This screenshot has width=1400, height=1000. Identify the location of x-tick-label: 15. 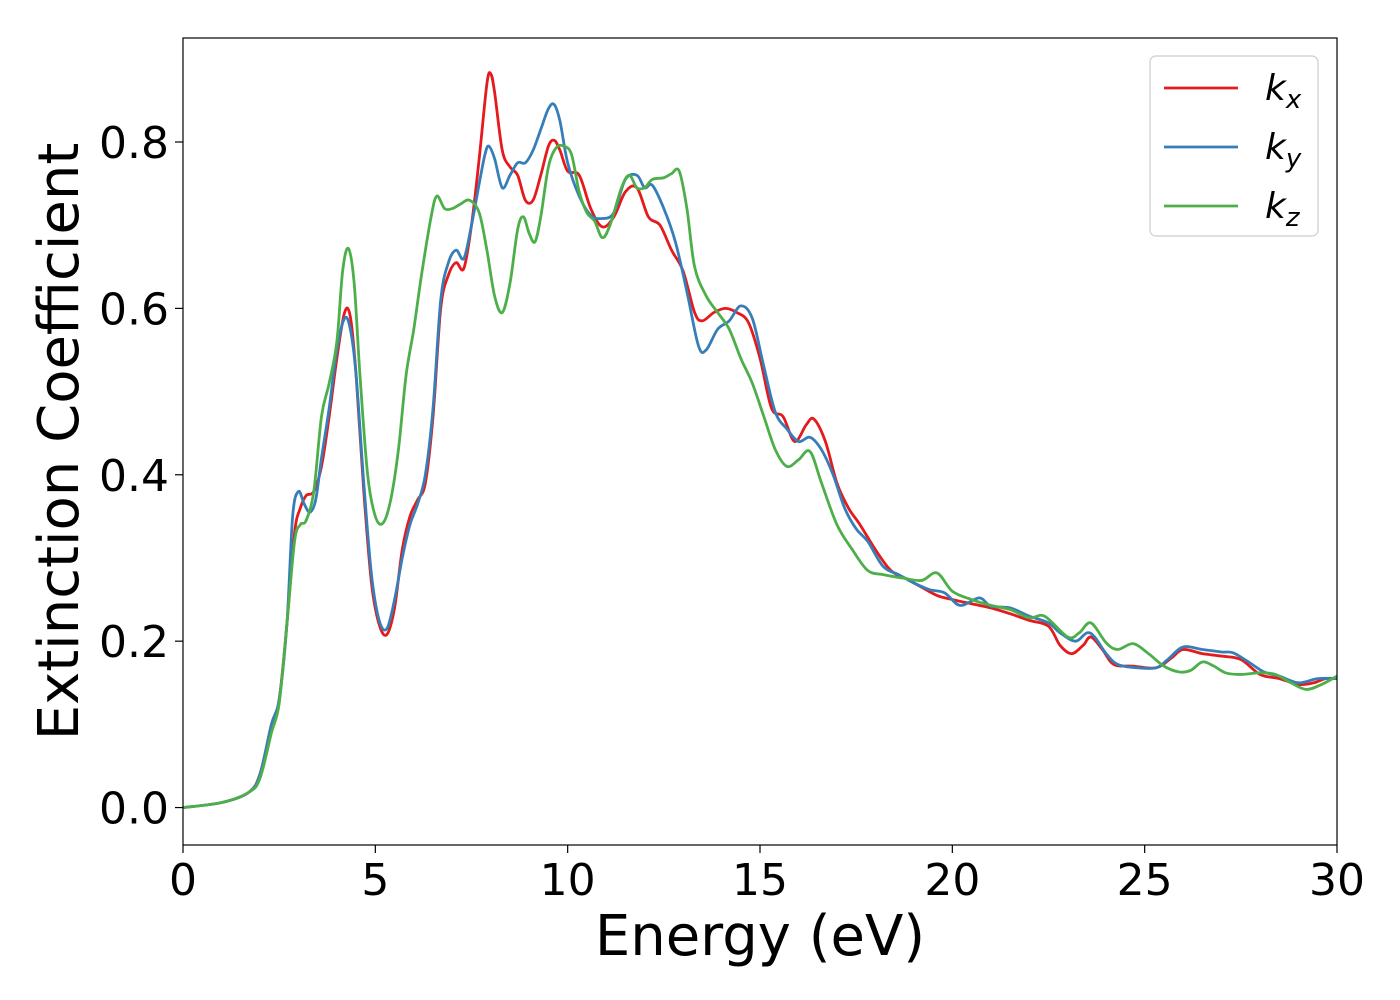
(760, 880).